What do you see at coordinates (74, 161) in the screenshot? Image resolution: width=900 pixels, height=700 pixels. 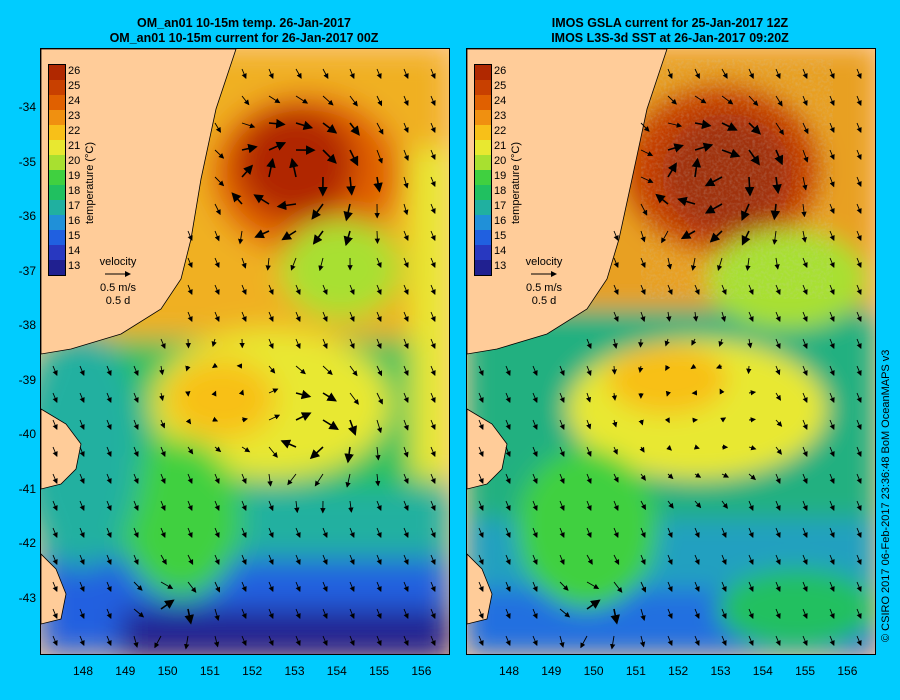 I see `colorbar-tick-label: 20` at bounding box center [74, 161].